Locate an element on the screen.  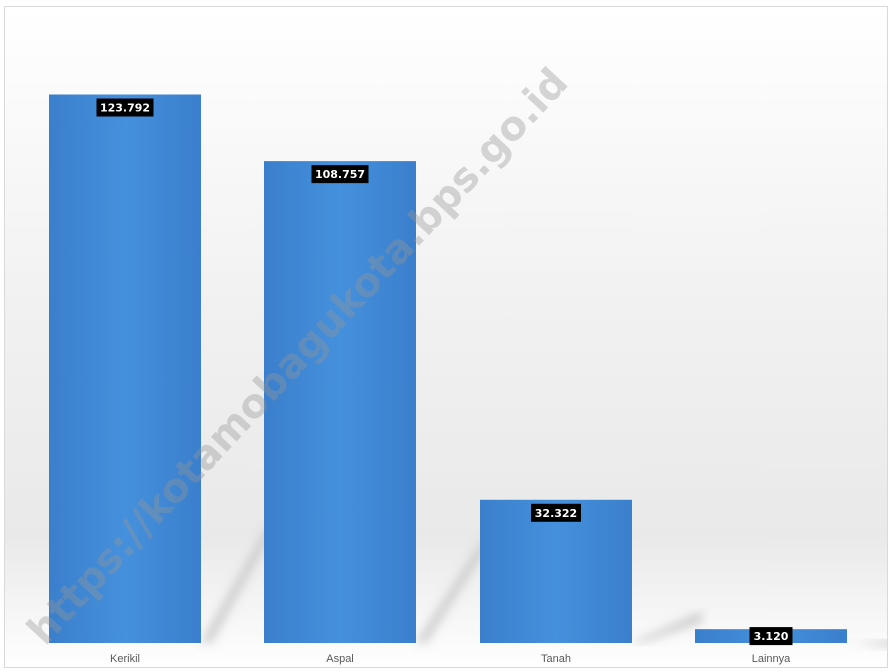
value-label: 3.120 is located at coordinates (771, 636).